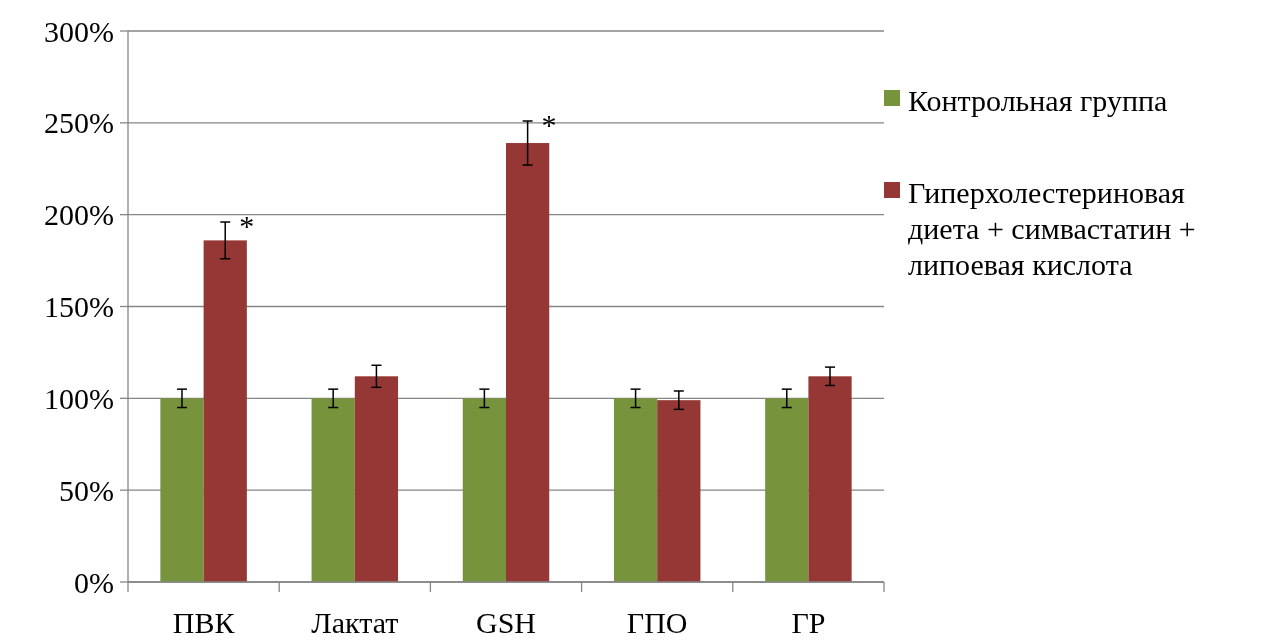  I want to click on y-tick-label: 100%, so click(79, 398).